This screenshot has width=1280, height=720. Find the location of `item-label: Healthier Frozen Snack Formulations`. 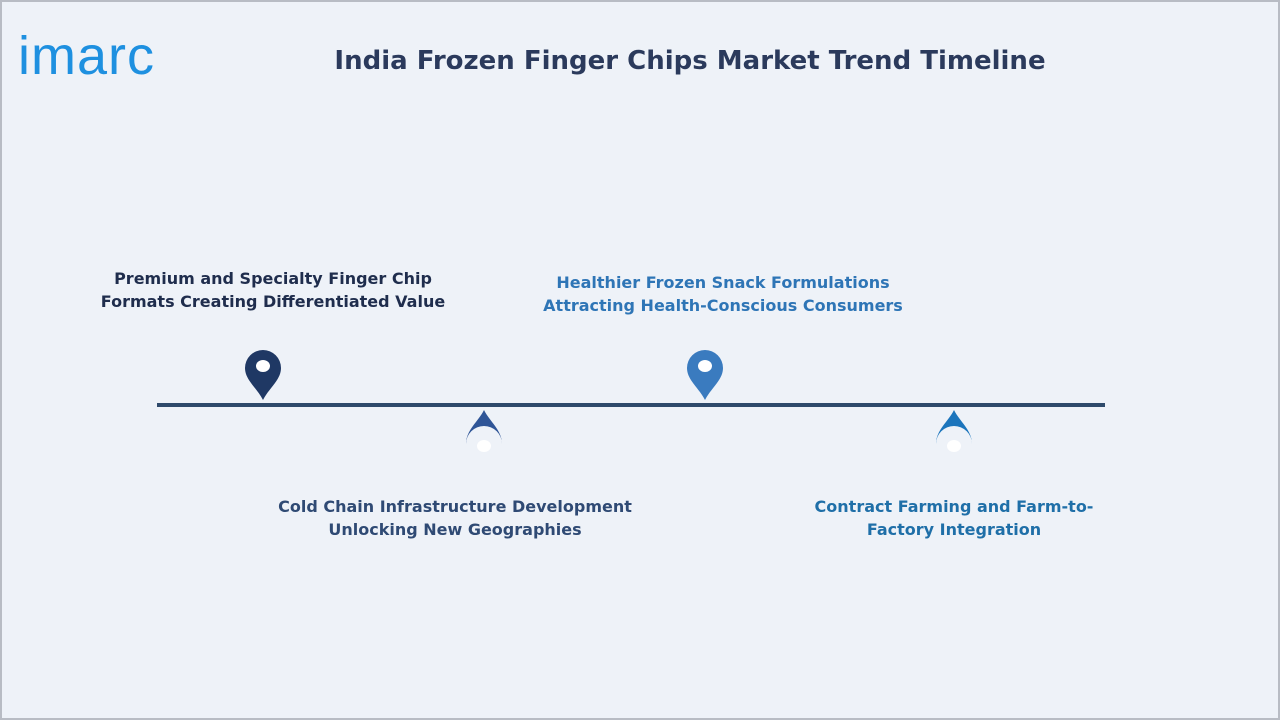

item-label: Healthier Frozen Snack Formulations is located at coordinates (722, 282).